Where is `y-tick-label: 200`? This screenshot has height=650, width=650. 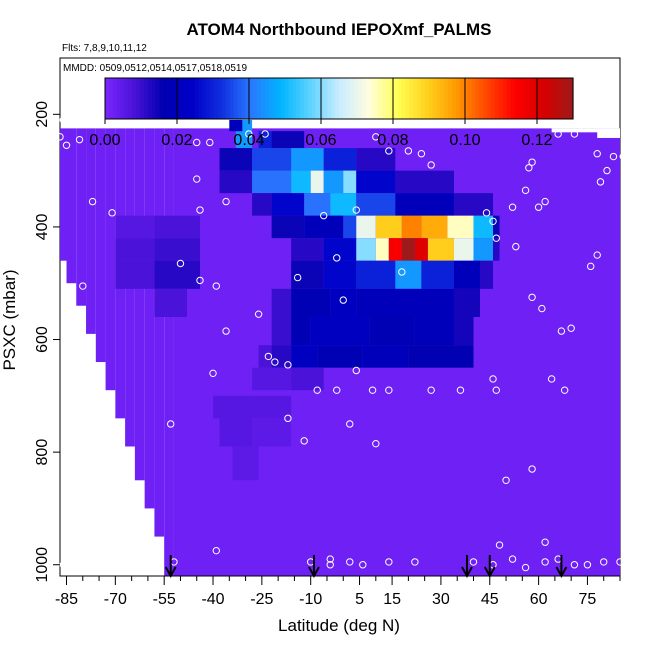
y-tick-label: 200 is located at coordinates (42, 114).